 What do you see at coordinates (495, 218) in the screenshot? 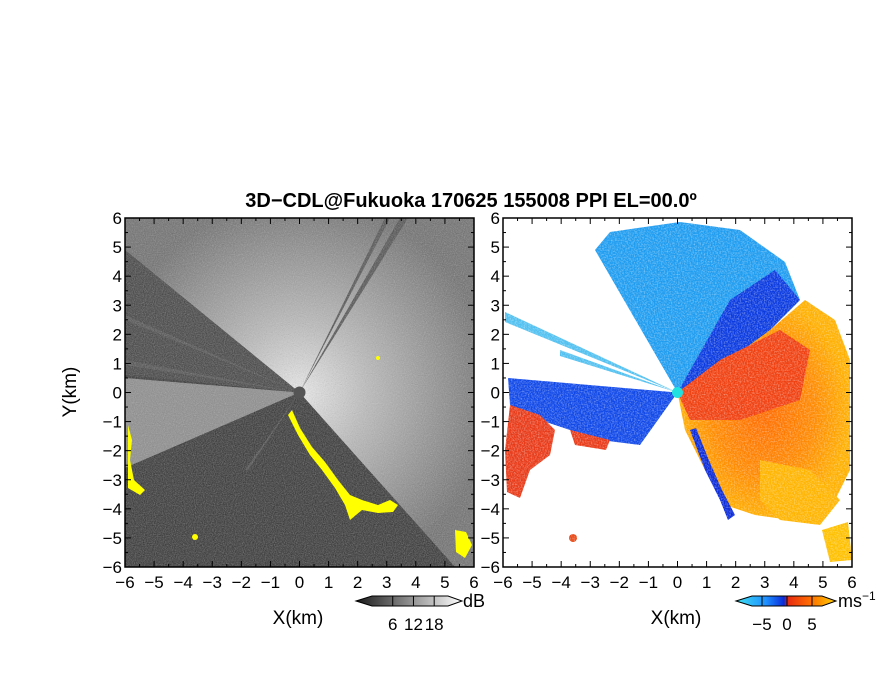
I see `velocity-y-tick-label: 6` at bounding box center [495, 218].